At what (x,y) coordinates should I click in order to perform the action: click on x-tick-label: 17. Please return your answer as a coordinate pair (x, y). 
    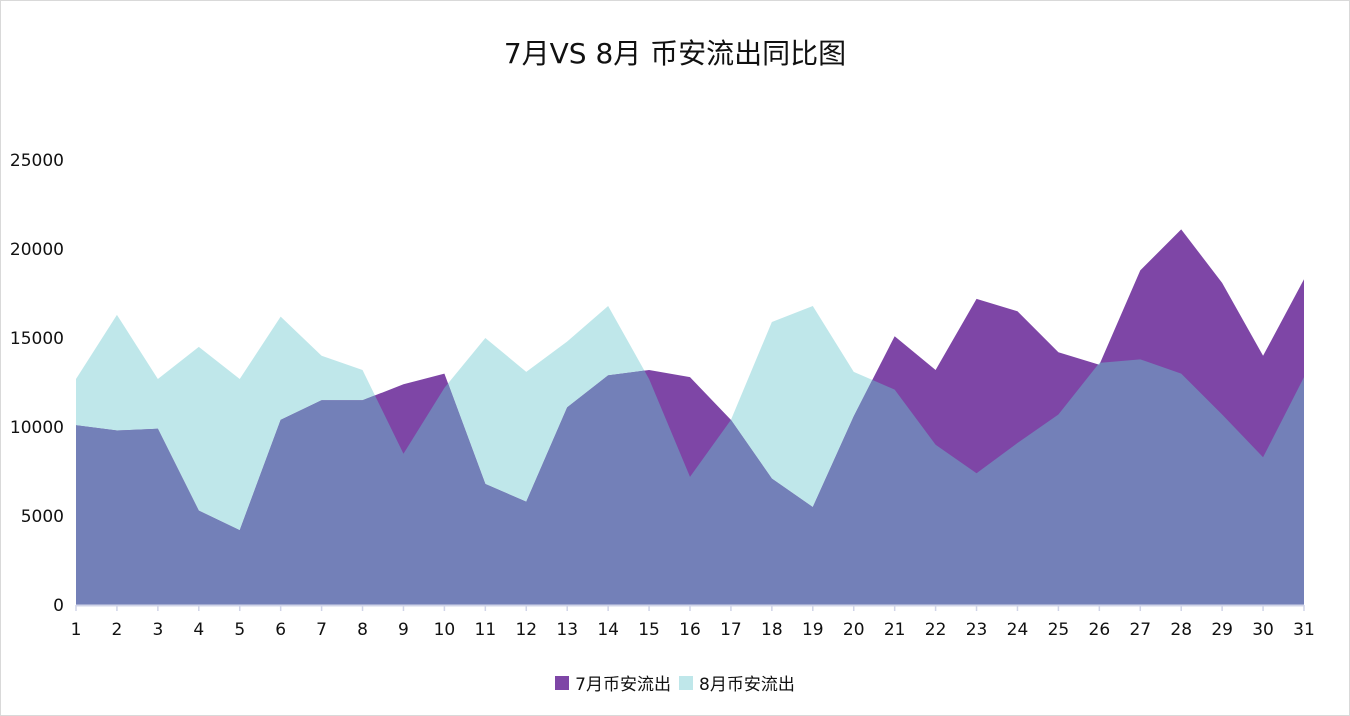
    Looking at the image, I should click on (731, 630).